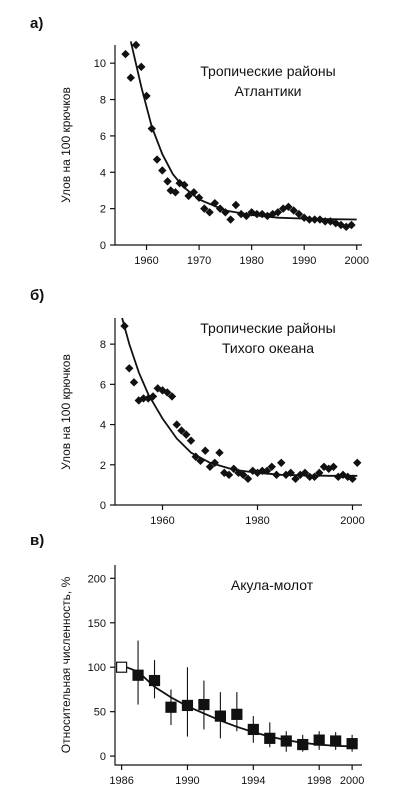  Describe the element at coordinates (36, 23) in the screenshot. I see `panel-a-label: а)` at that location.